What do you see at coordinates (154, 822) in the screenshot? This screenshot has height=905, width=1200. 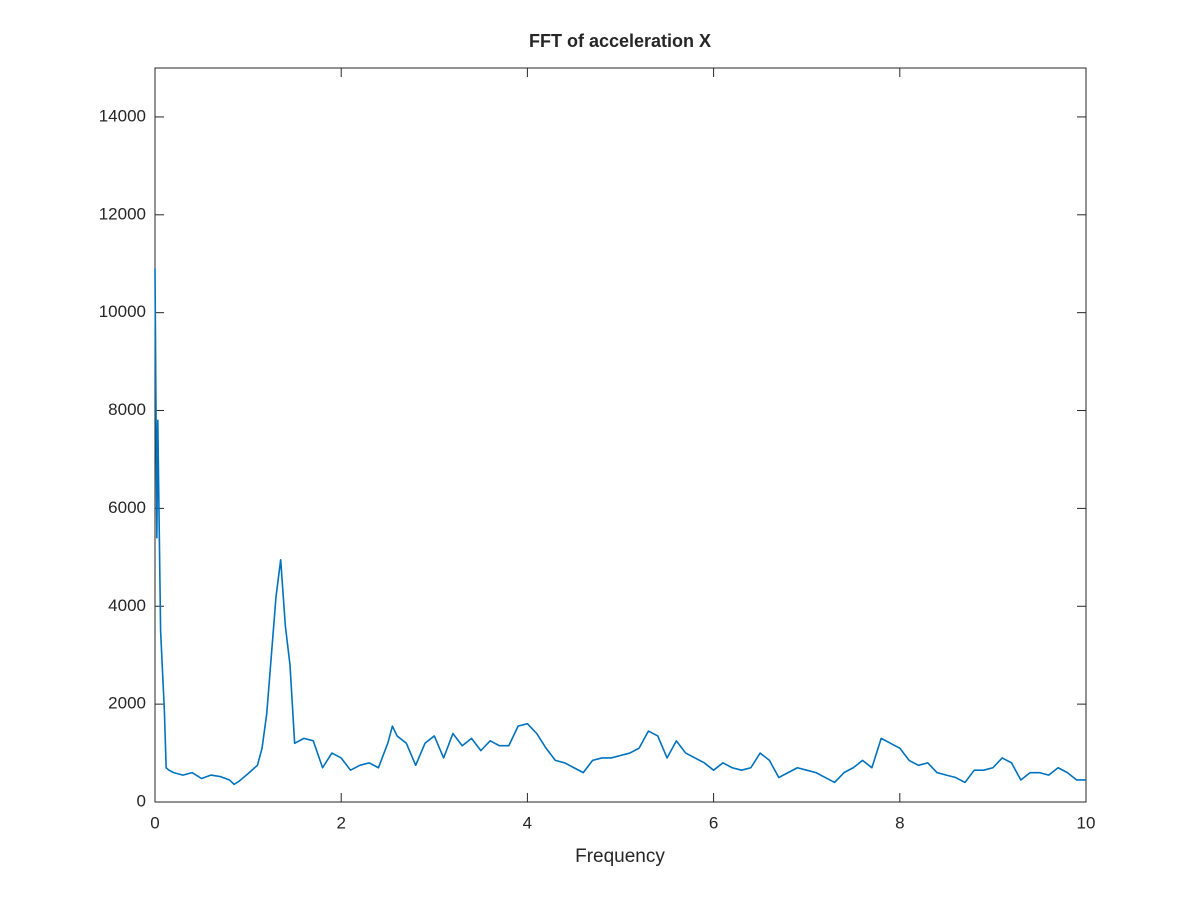 I see `x-tick-label: 0` at bounding box center [154, 822].